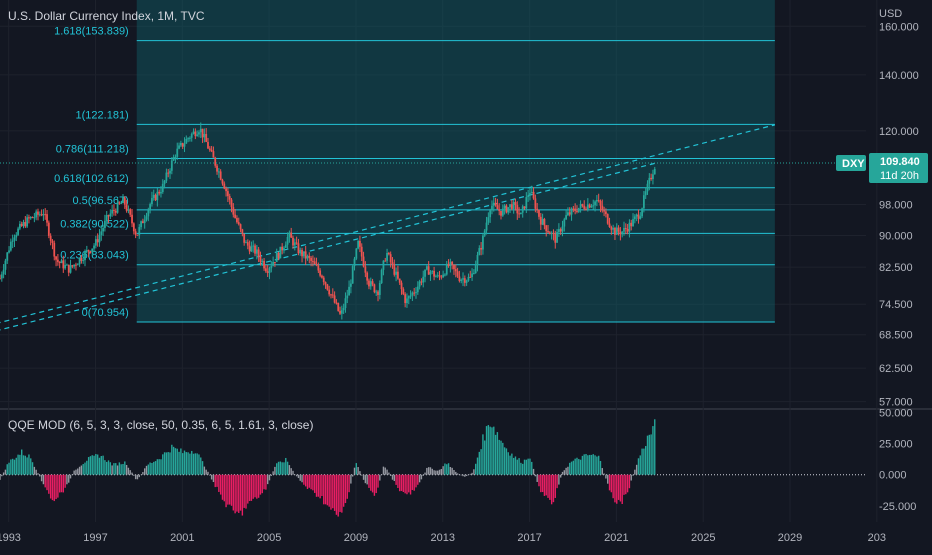  What do you see at coordinates (851, 163) in the screenshot?
I see `symbol-label-box` at bounding box center [851, 163].